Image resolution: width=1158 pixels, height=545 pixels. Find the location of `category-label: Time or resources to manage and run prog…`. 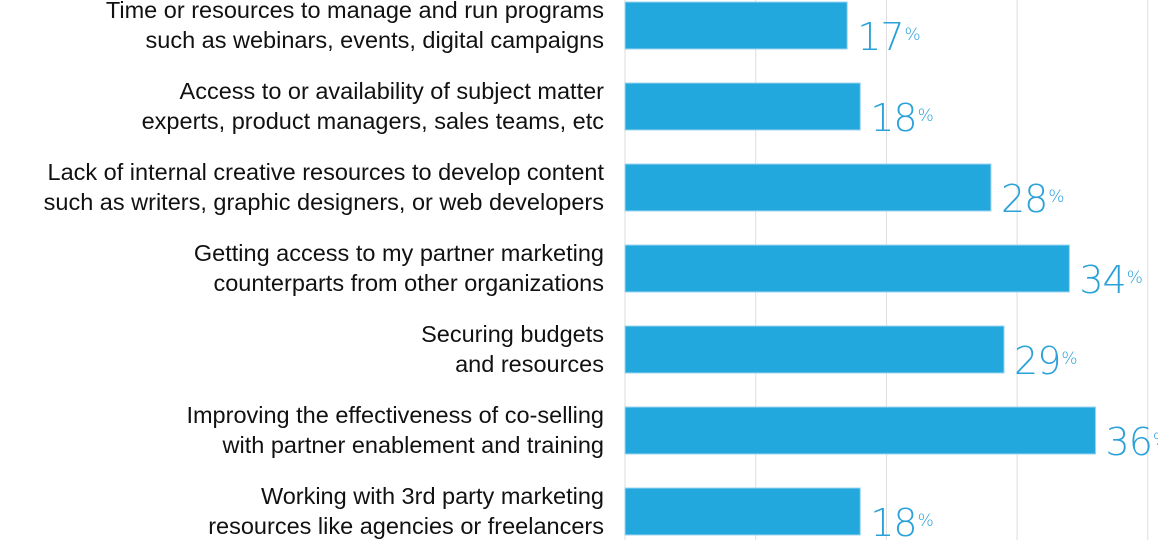

category-label: Time or resources to manage and run prog… is located at coordinates (302, 27).